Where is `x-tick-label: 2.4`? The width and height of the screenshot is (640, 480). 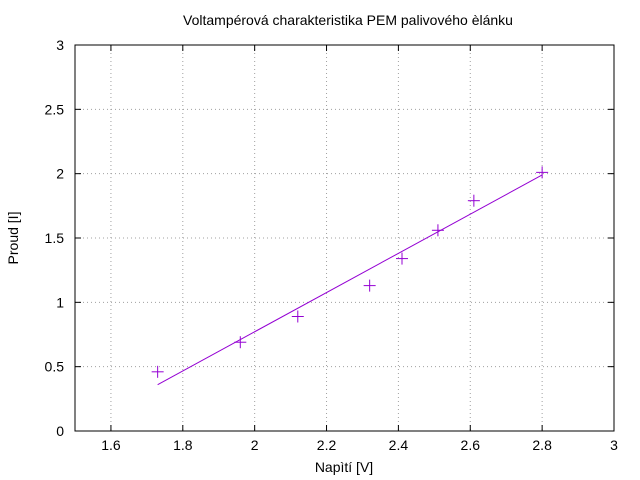 x-tick-label: 2.4 is located at coordinates (399, 445).